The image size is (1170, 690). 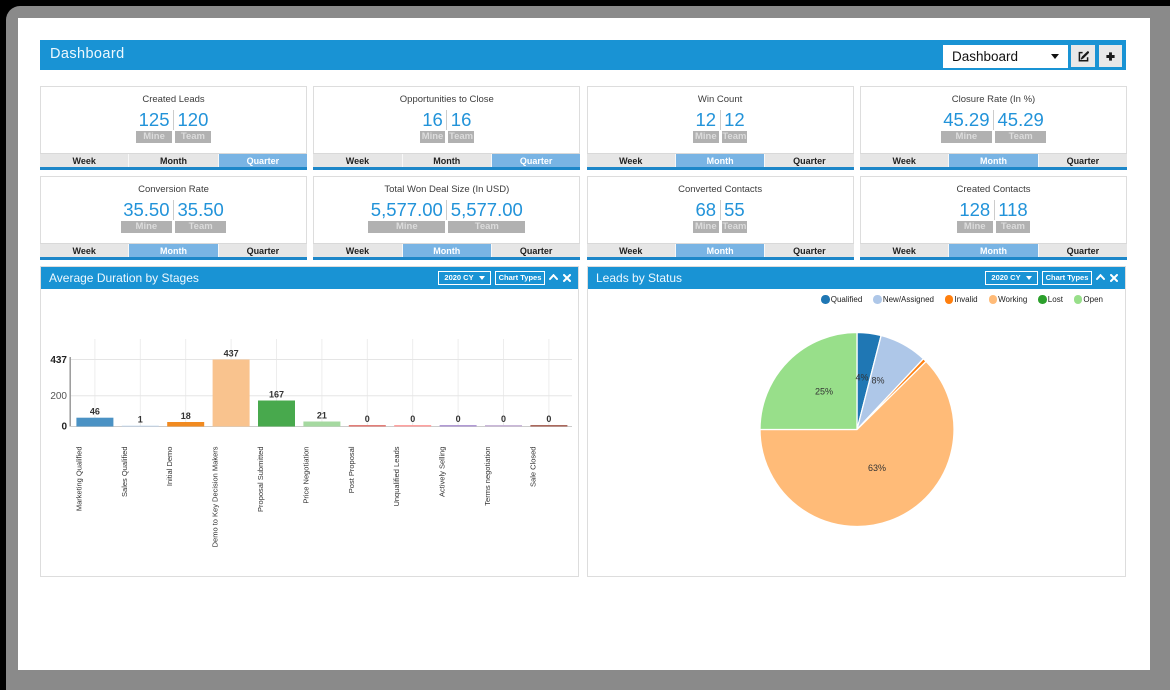 I want to click on svg-text: 167, so click(x=276, y=395).